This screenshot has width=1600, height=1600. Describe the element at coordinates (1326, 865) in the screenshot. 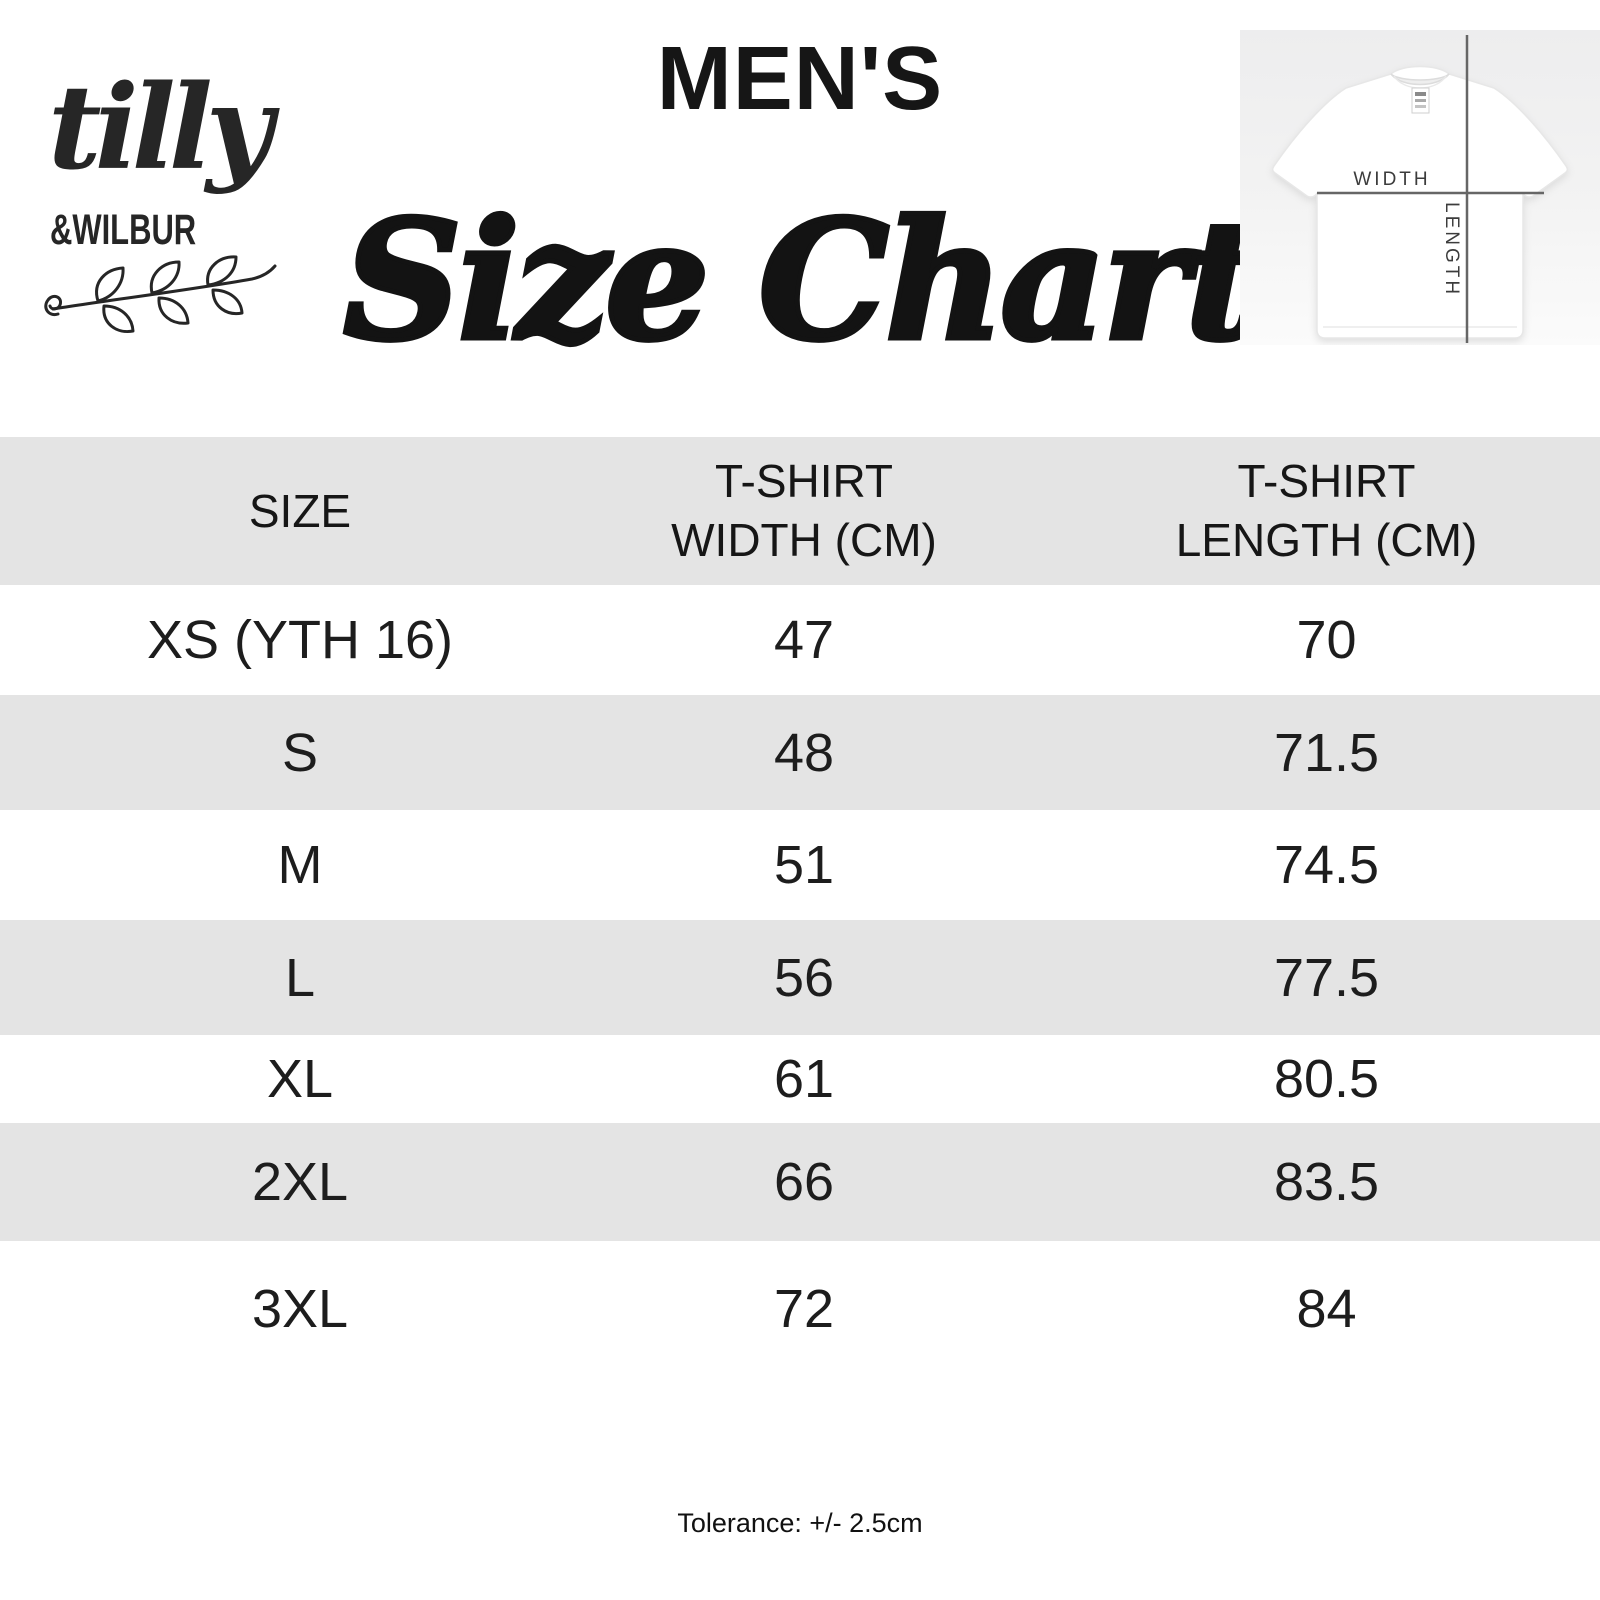

I see `cell-length: 74.5` at that location.